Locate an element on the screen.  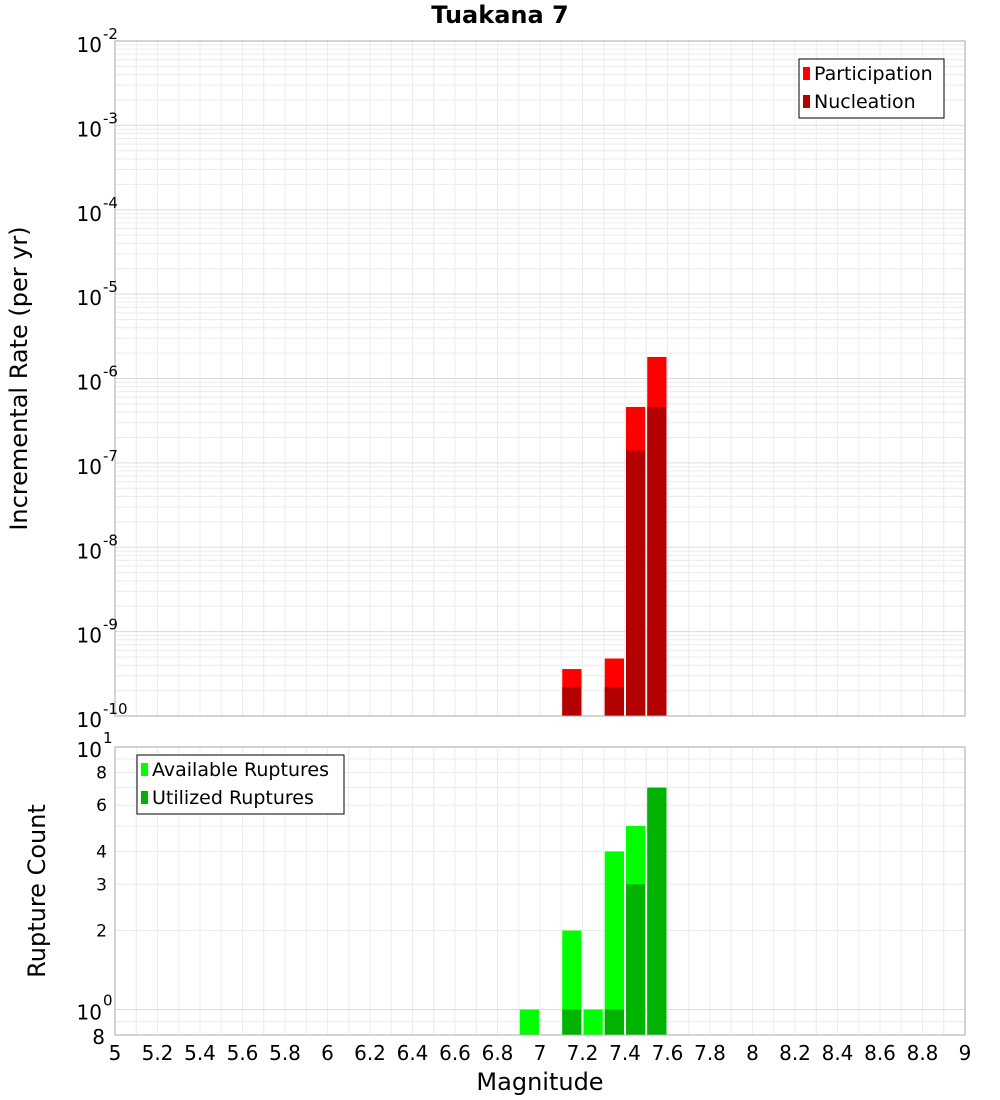
x-tick-label: 8.6 is located at coordinates (880, 1053).